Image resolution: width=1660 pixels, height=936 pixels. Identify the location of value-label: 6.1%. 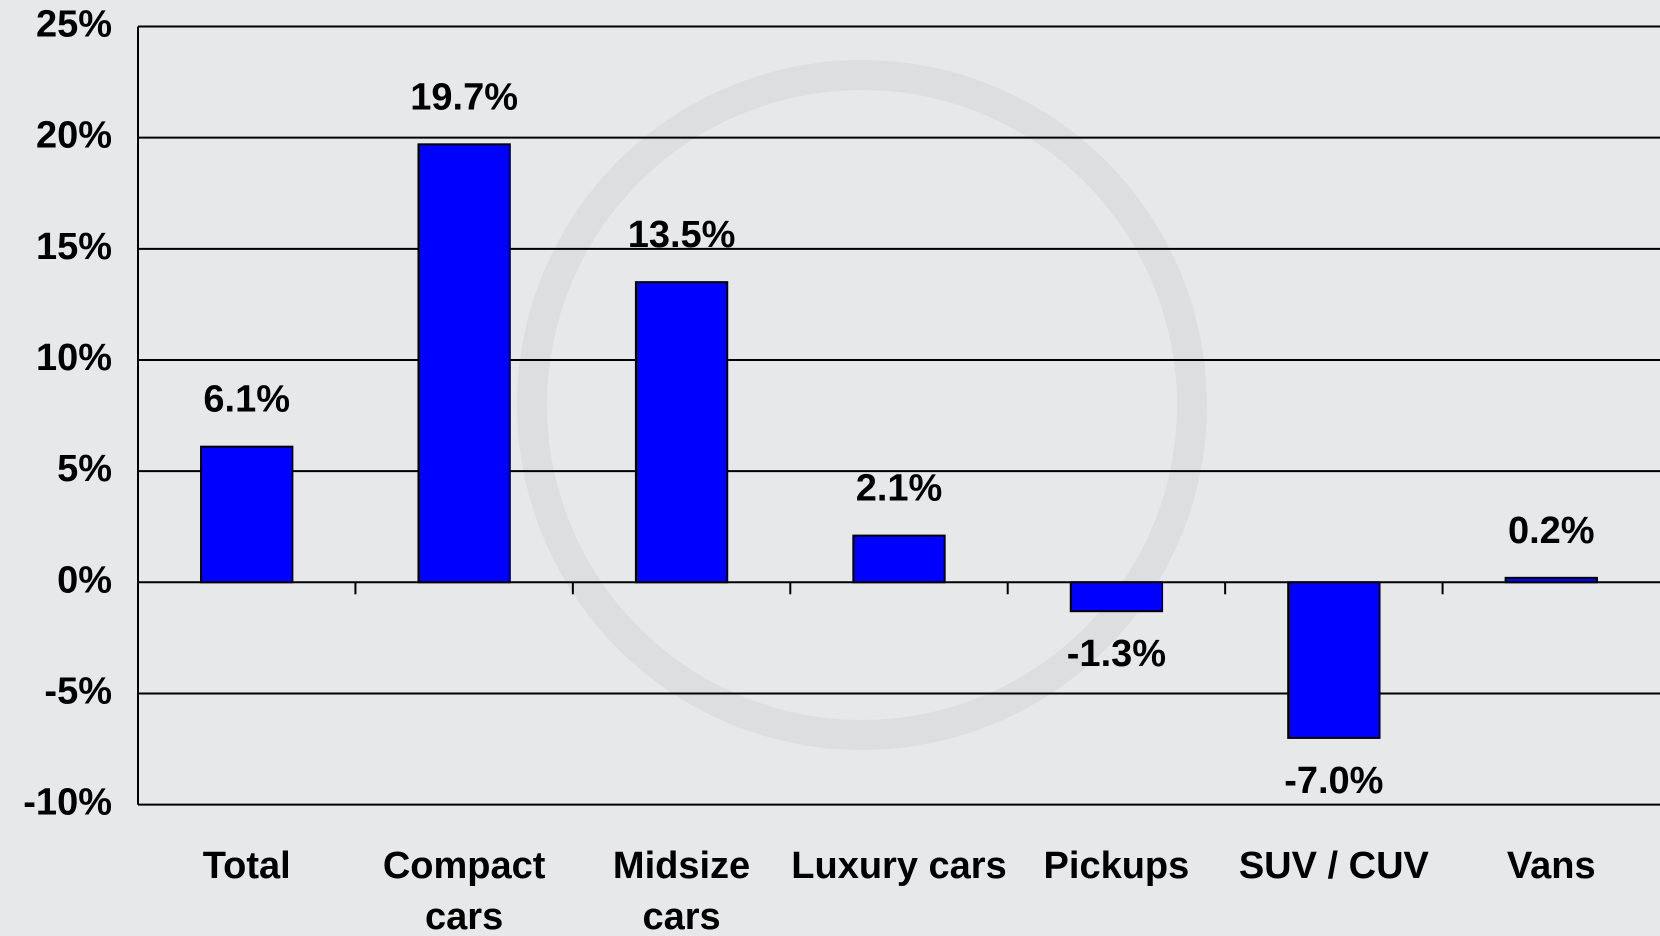
(246, 400).